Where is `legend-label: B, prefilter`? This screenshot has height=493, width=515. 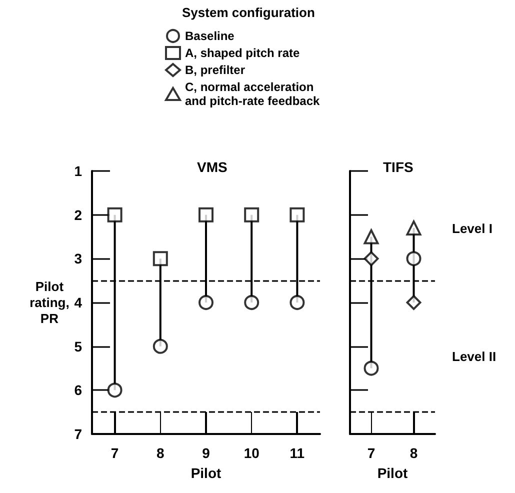 legend-label: B, prefilter is located at coordinates (215, 70).